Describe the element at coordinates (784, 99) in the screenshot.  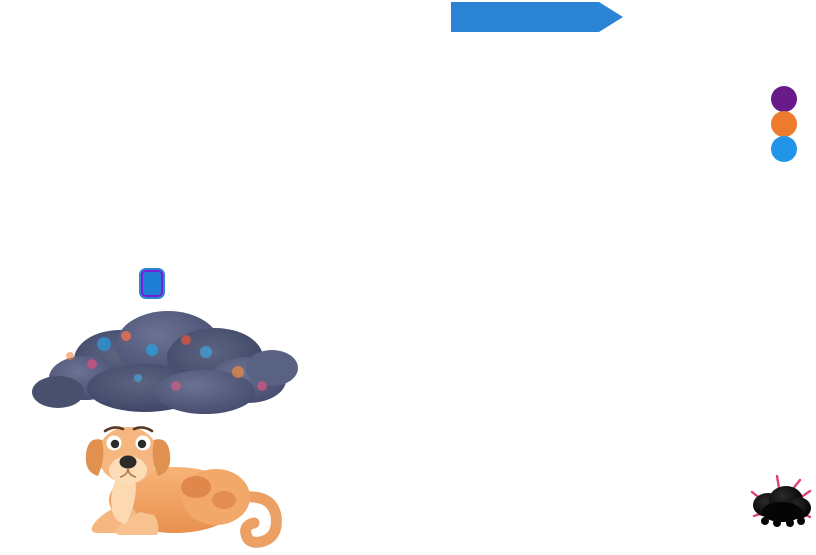
I see `badge-ma3` at that location.